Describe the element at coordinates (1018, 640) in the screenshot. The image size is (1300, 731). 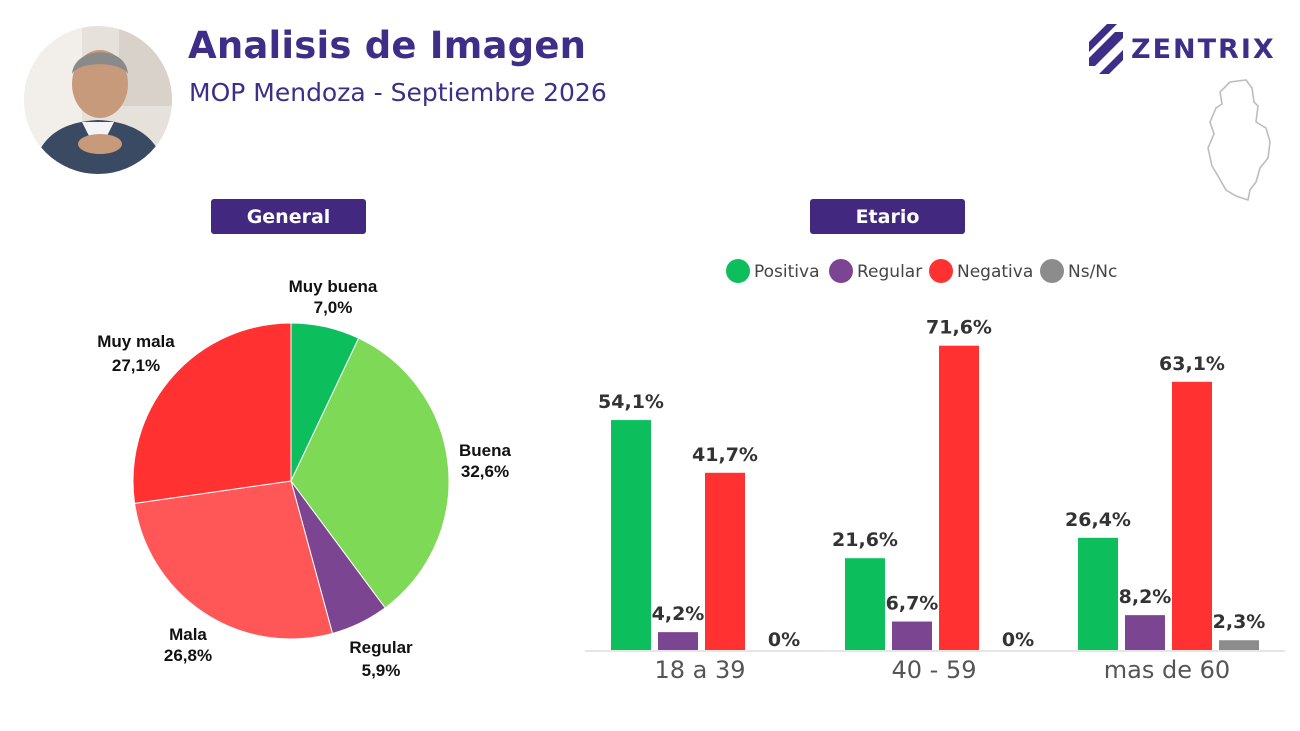
I see `bar-label-ns-nc-40-59: 0%` at that location.